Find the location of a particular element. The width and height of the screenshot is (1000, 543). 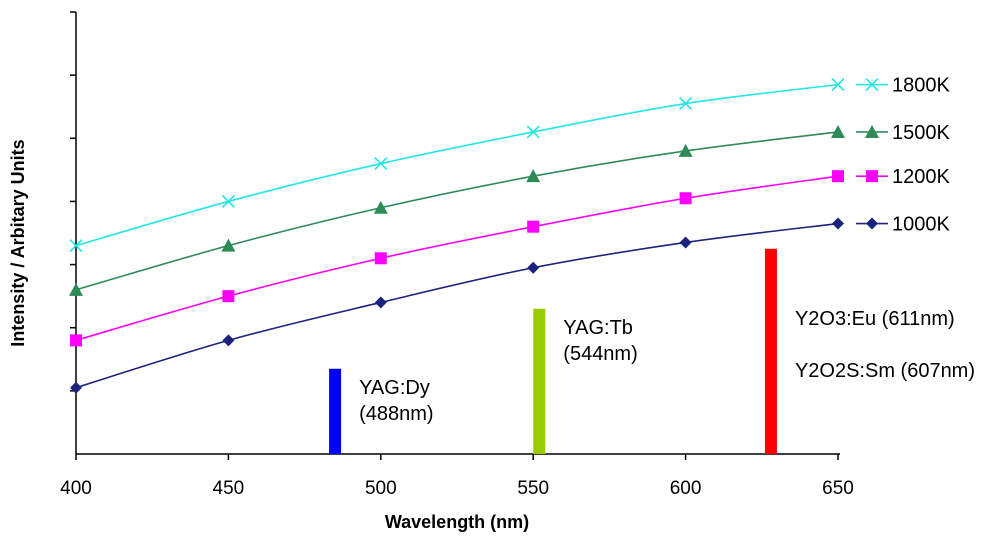

legend-1000k-label: 1000K is located at coordinates (921, 225).